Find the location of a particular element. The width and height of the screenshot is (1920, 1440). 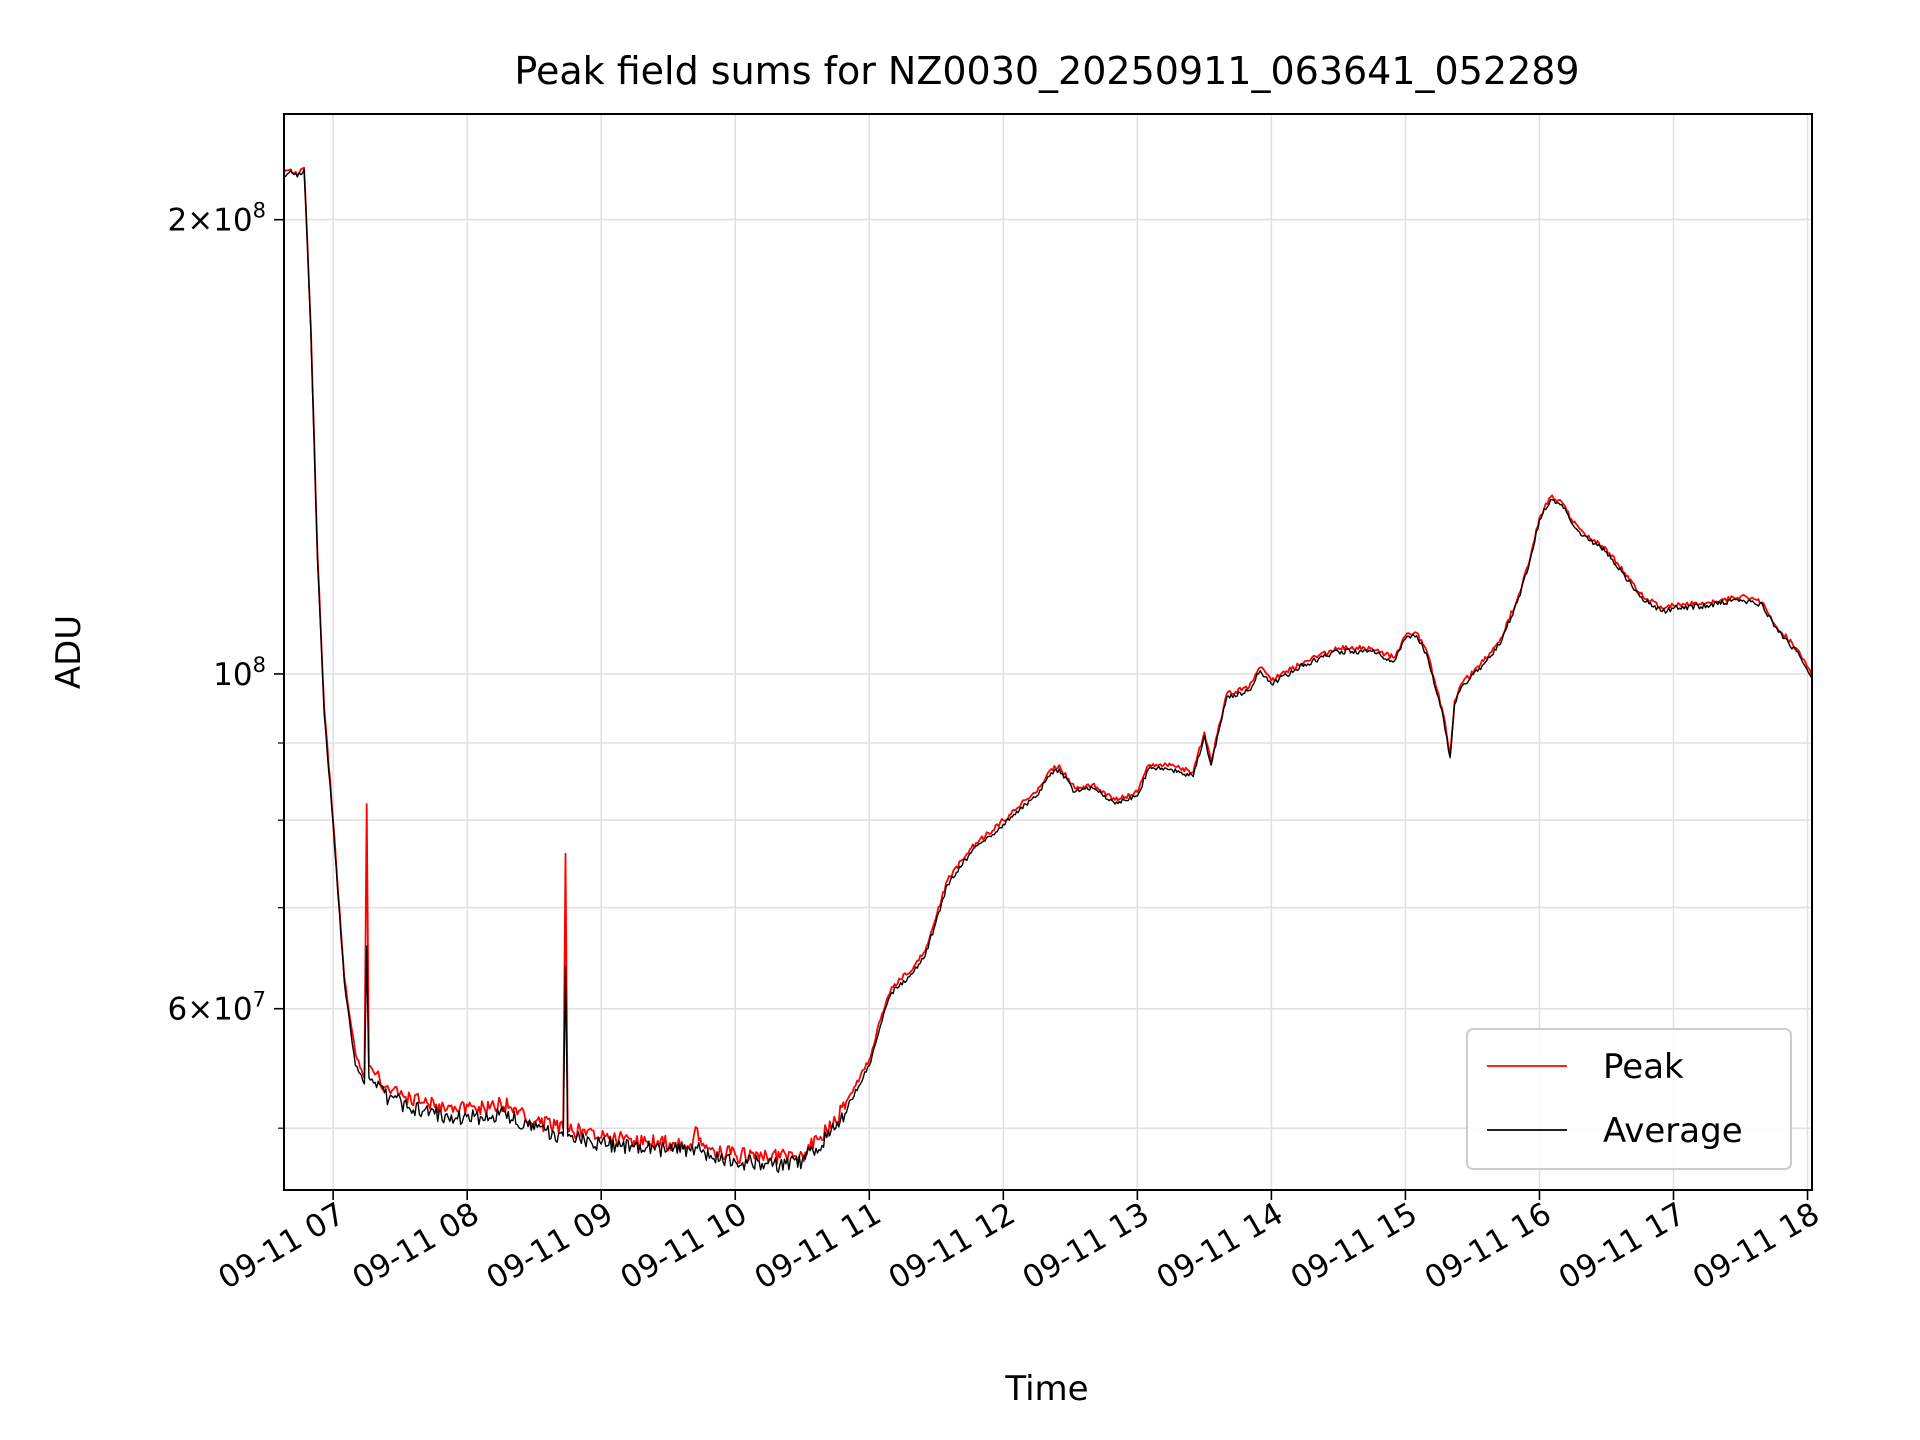

legend-label-peak: Peak is located at coordinates (1643, 1067).